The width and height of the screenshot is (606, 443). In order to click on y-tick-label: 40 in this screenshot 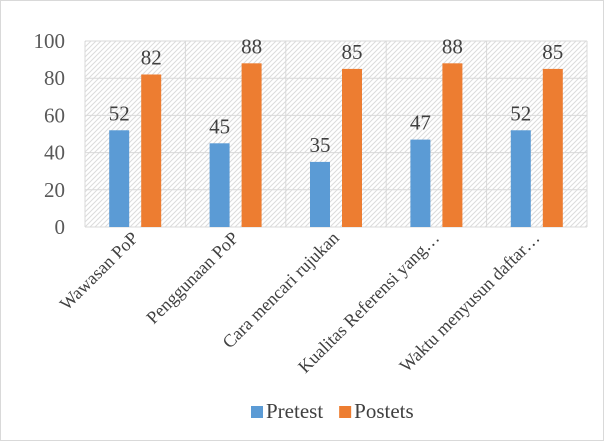, I will do `click(54, 153)`.